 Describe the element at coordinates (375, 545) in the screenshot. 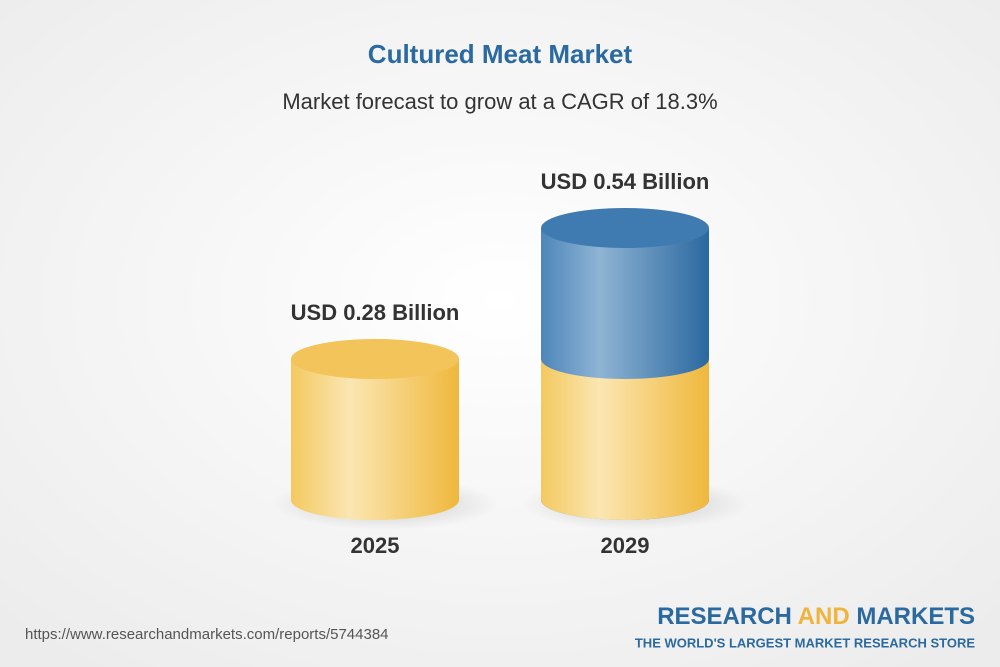

I see `x-tick-label: 2025` at that location.